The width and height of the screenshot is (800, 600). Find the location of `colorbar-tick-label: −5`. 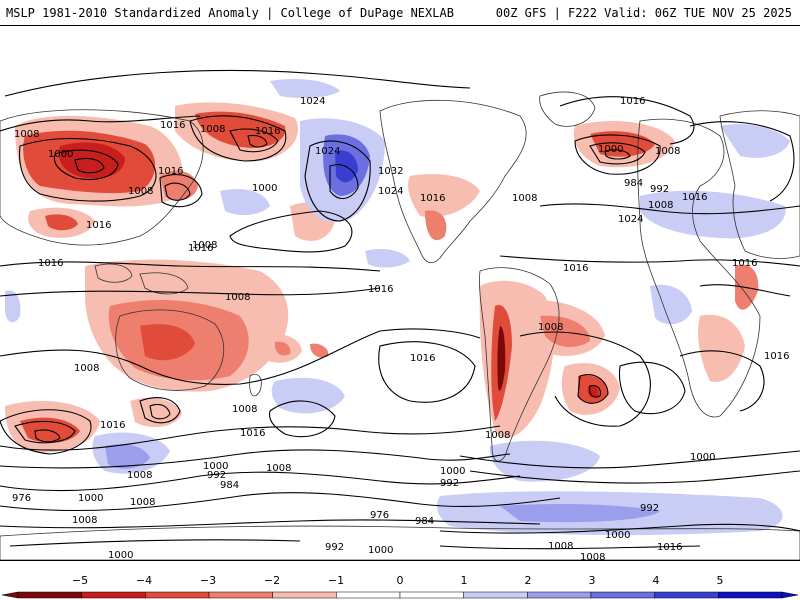

colorbar-tick-label: −5 is located at coordinates (80, 580).